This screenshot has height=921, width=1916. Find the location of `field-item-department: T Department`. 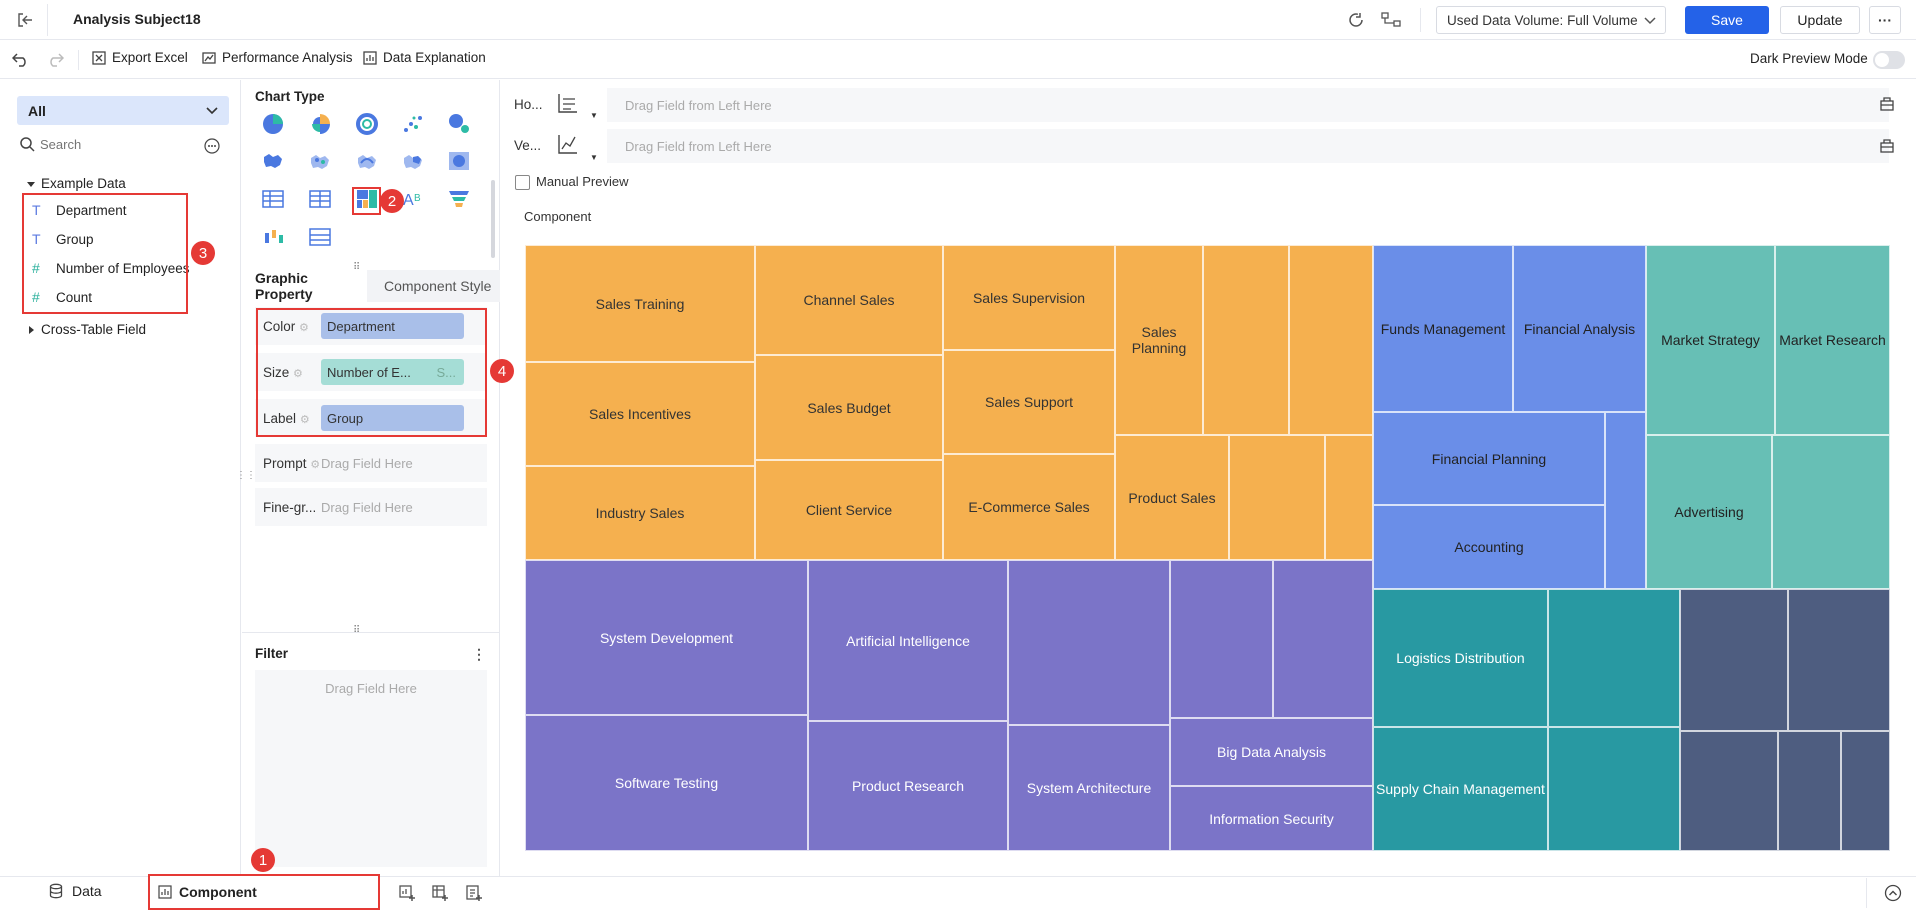

field-item-department: T Department is located at coordinates (79, 210).